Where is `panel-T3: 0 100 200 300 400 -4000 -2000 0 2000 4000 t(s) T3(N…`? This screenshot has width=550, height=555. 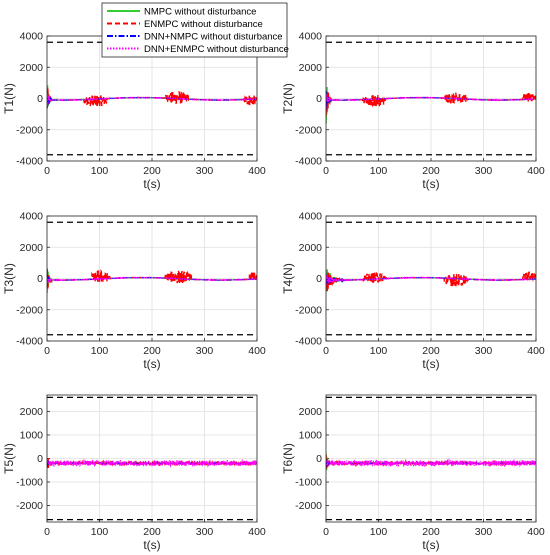 panel-T3: 0 100 200 300 400 -4000 -2000 0 2000 4000 t(s) T3(N… is located at coordinates (134, 291).